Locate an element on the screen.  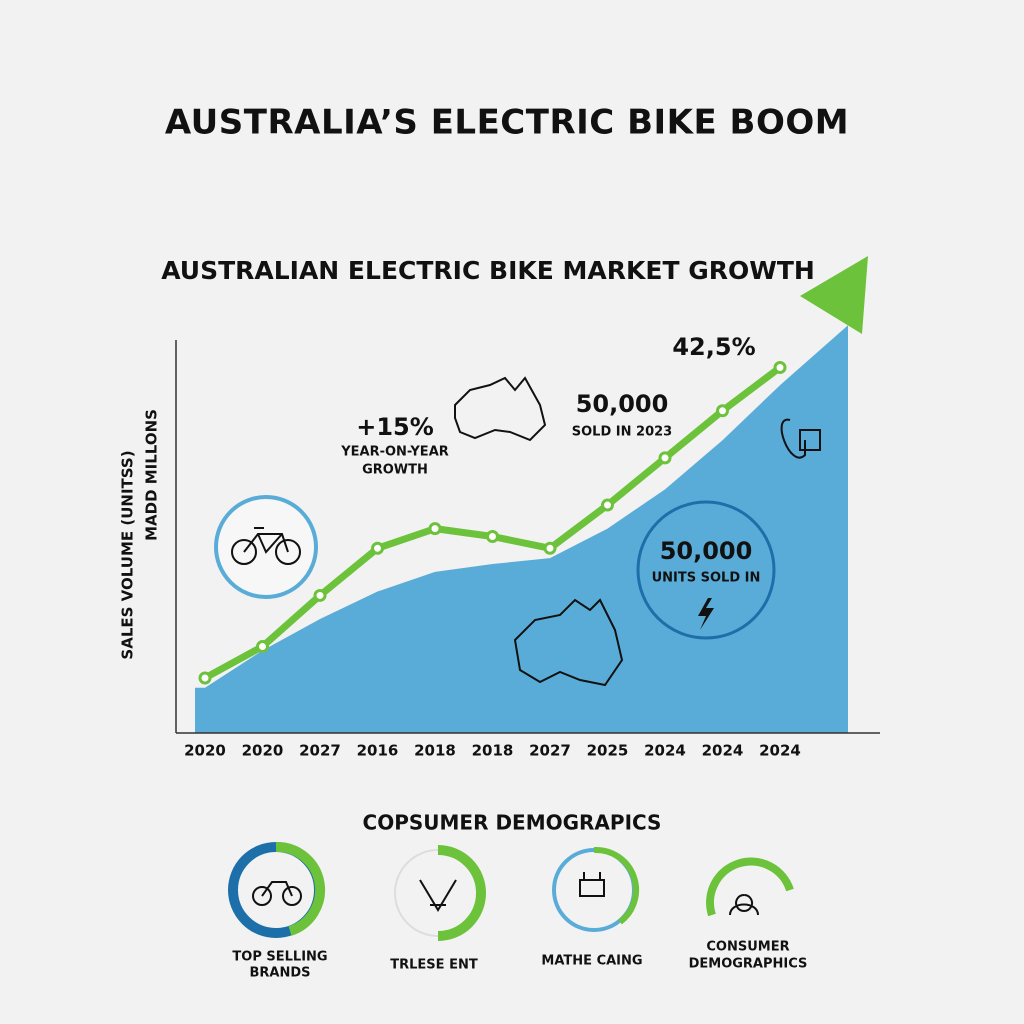
annotation: +15% is located at coordinates (395, 427).